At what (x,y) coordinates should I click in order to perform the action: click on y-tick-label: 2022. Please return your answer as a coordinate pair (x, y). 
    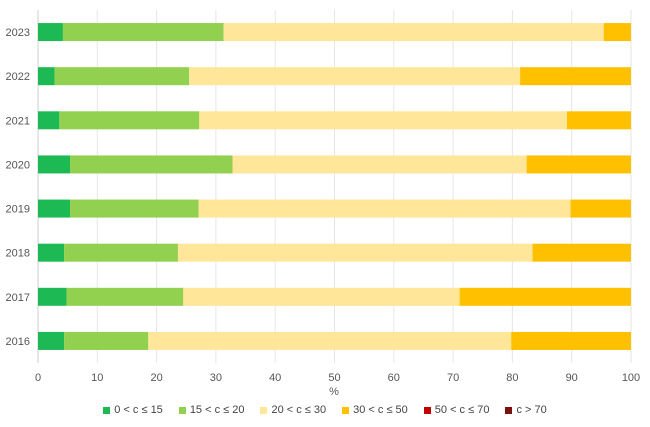
    Looking at the image, I should click on (18, 77).